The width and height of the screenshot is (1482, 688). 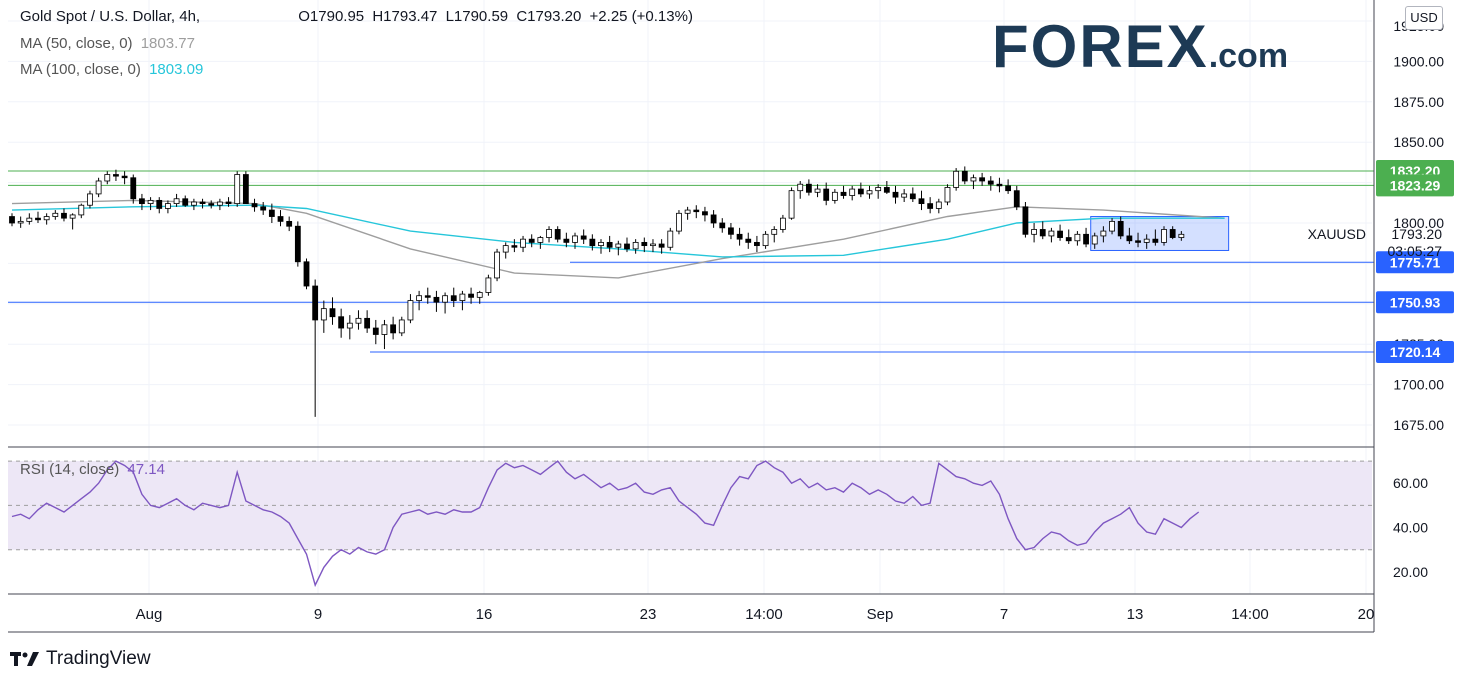 I want to click on logo-suffix: .com, so click(x=1248, y=56).